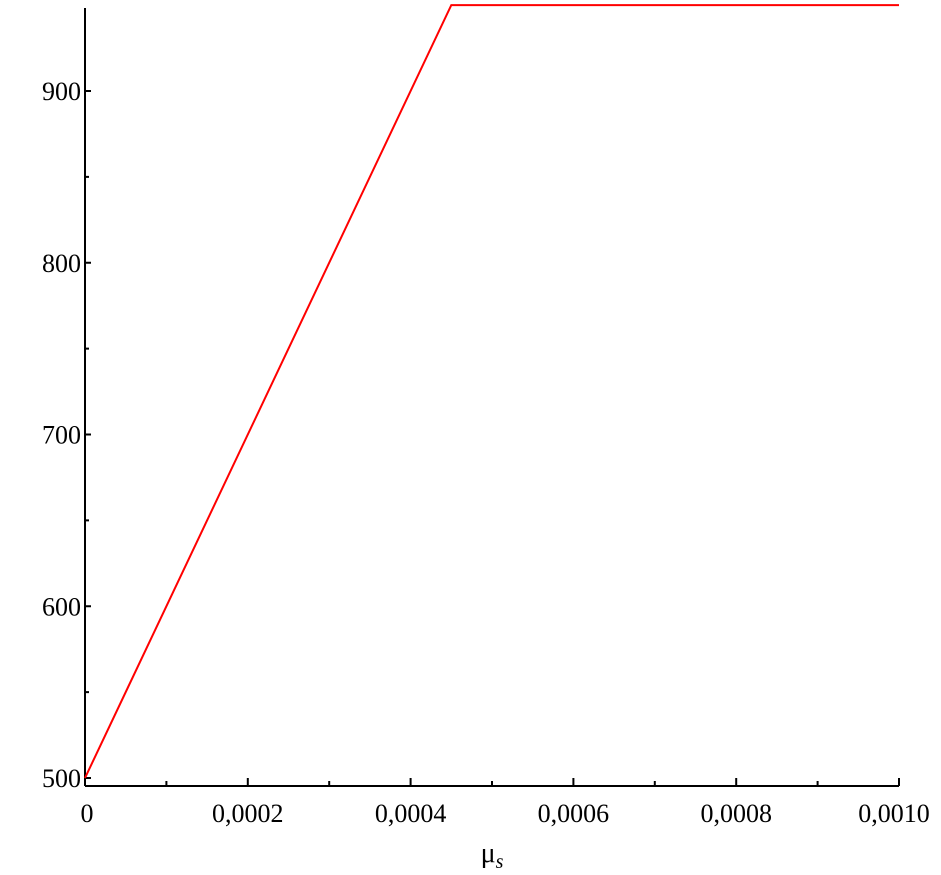  Describe the element at coordinates (61, 91) in the screenshot. I see `y-tick-label: 900` at that location.